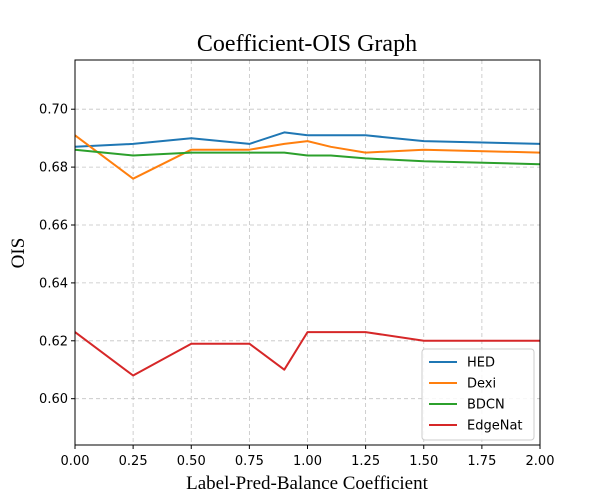 The height and width of the screenshot is (500, 600). I want to click on x-tick-label: 0.75, so click(249, 461).